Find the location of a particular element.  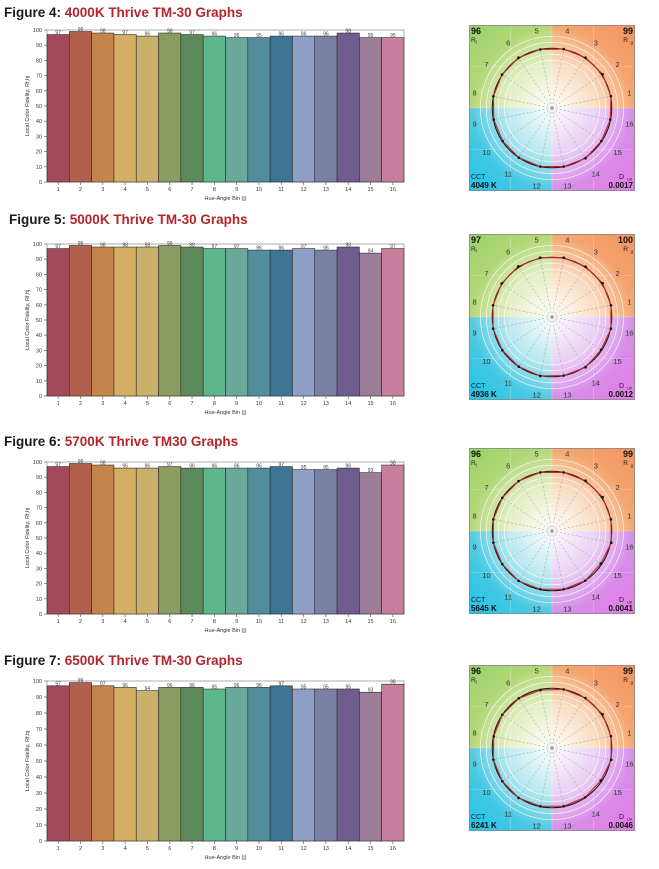

graphic-frame is located at coordinates (552, 748).